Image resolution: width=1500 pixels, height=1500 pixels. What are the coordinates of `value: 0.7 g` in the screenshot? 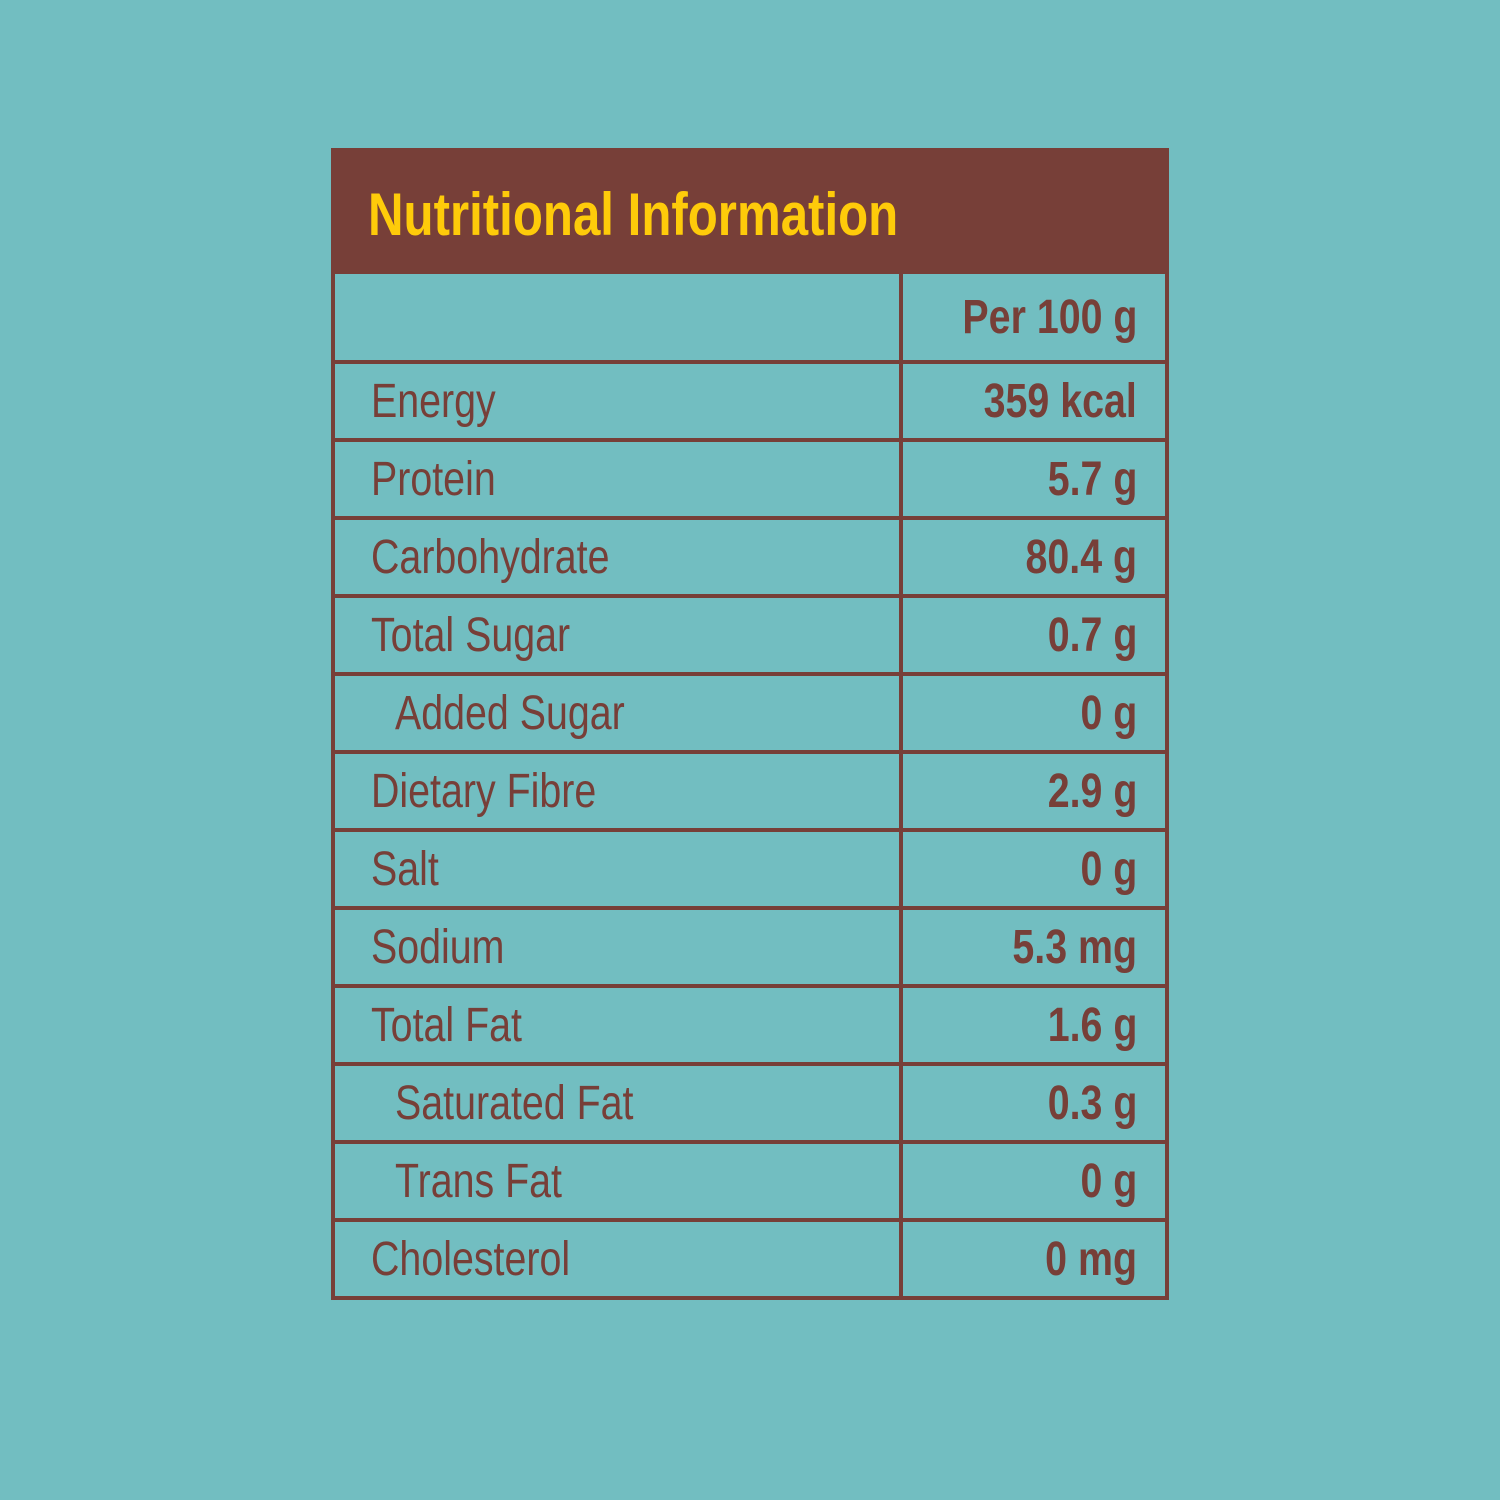 It's located at (1092, 635).